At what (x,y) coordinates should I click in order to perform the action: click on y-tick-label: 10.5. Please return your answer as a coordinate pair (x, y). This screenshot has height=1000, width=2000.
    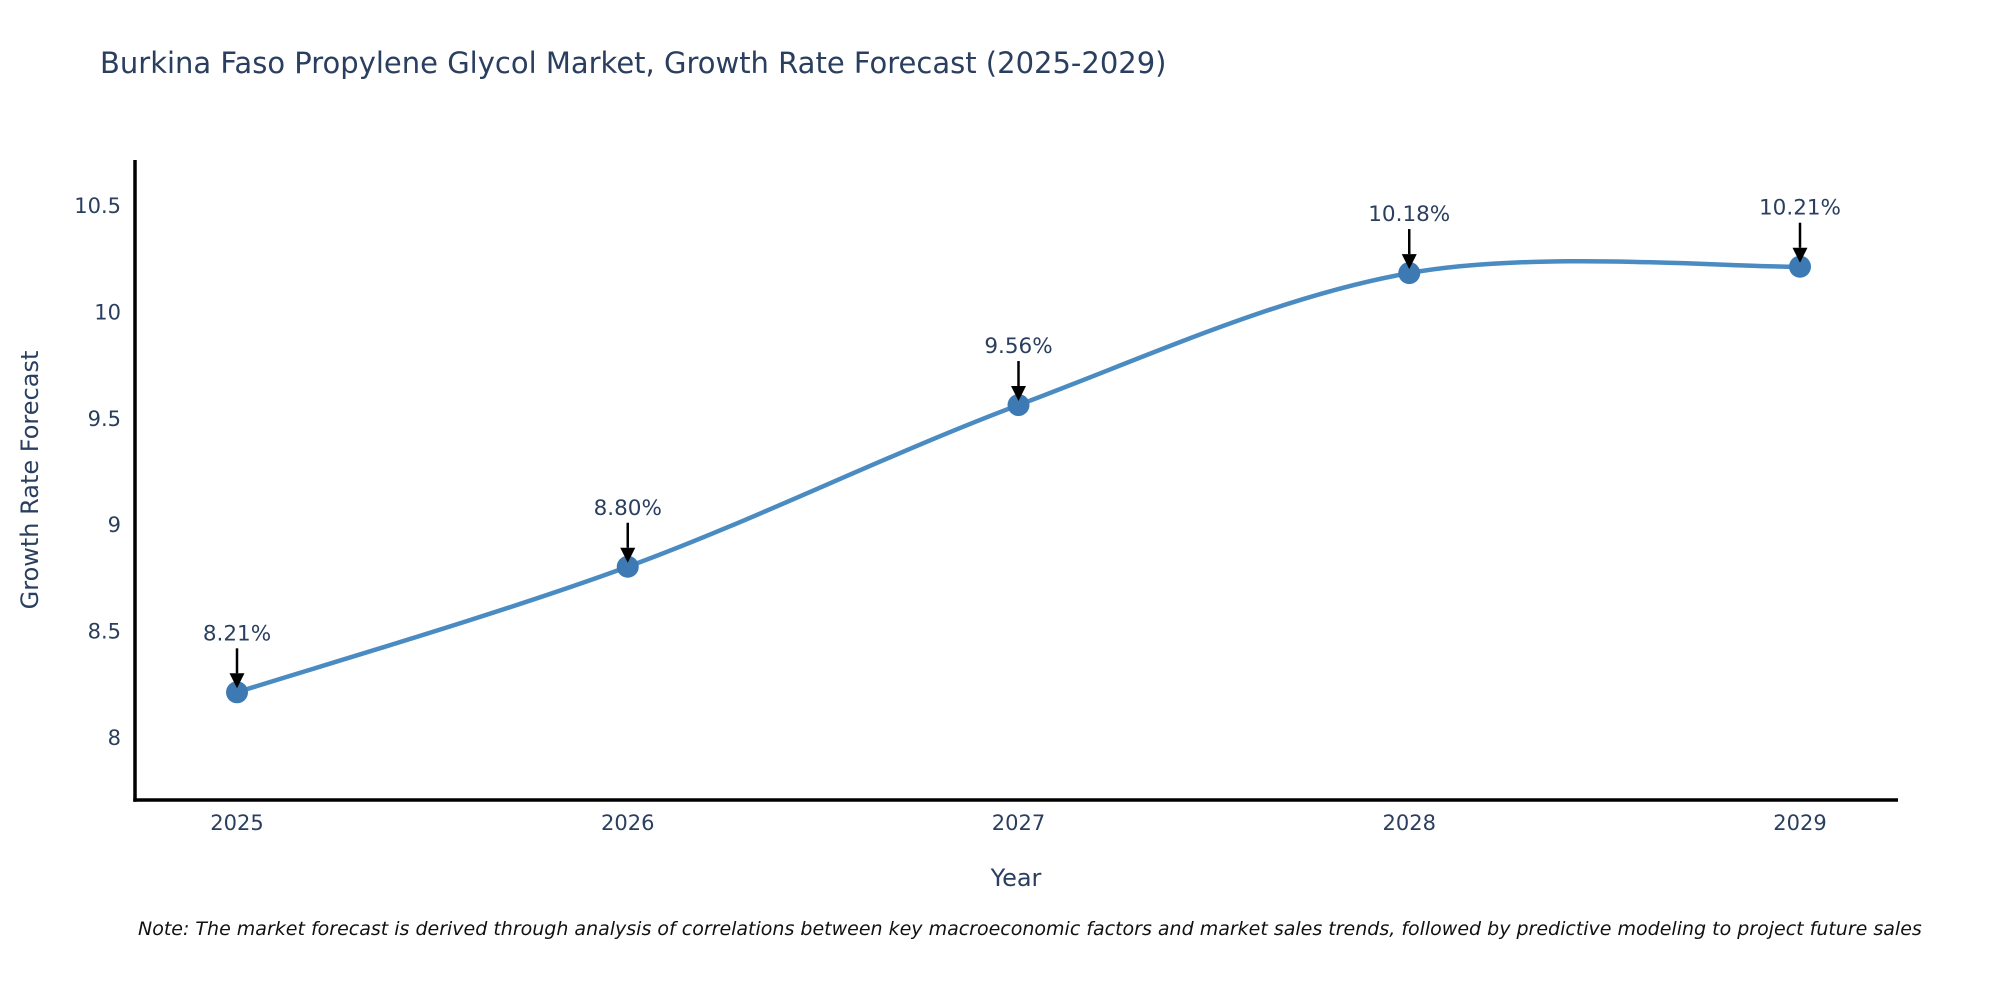
    Looking at the image, I should click on (97, 206).